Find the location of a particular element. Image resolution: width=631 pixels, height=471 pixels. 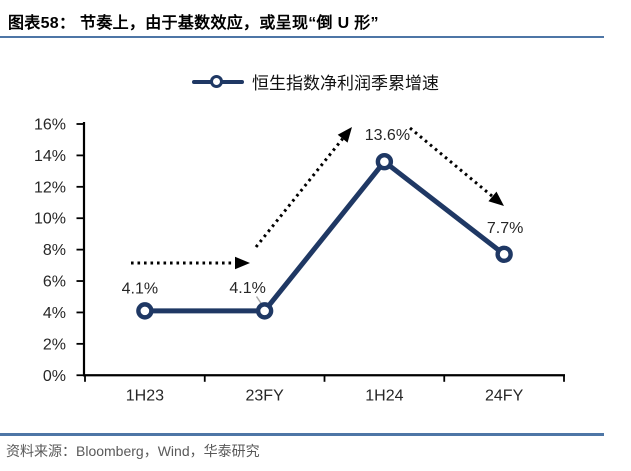

figure-title: 图表58： 节奏上，由于基数效应，或呈现“倒 U 形” is located at coordinates (193, 23).